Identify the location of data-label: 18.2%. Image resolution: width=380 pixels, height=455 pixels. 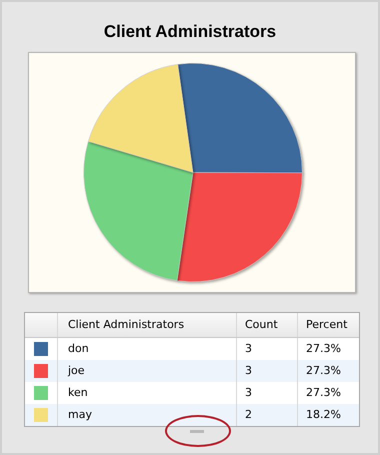
(323, 415).